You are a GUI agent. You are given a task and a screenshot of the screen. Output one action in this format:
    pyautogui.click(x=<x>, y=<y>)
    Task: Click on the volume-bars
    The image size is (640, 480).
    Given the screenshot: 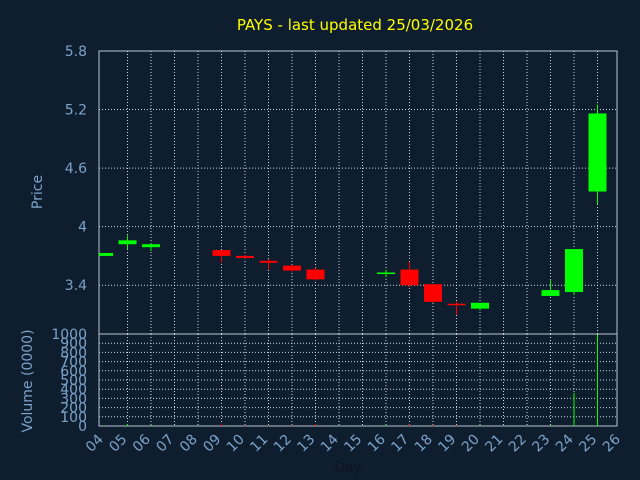 What is the action you would take?
    pyautogui.click(x=350, y=380)
    